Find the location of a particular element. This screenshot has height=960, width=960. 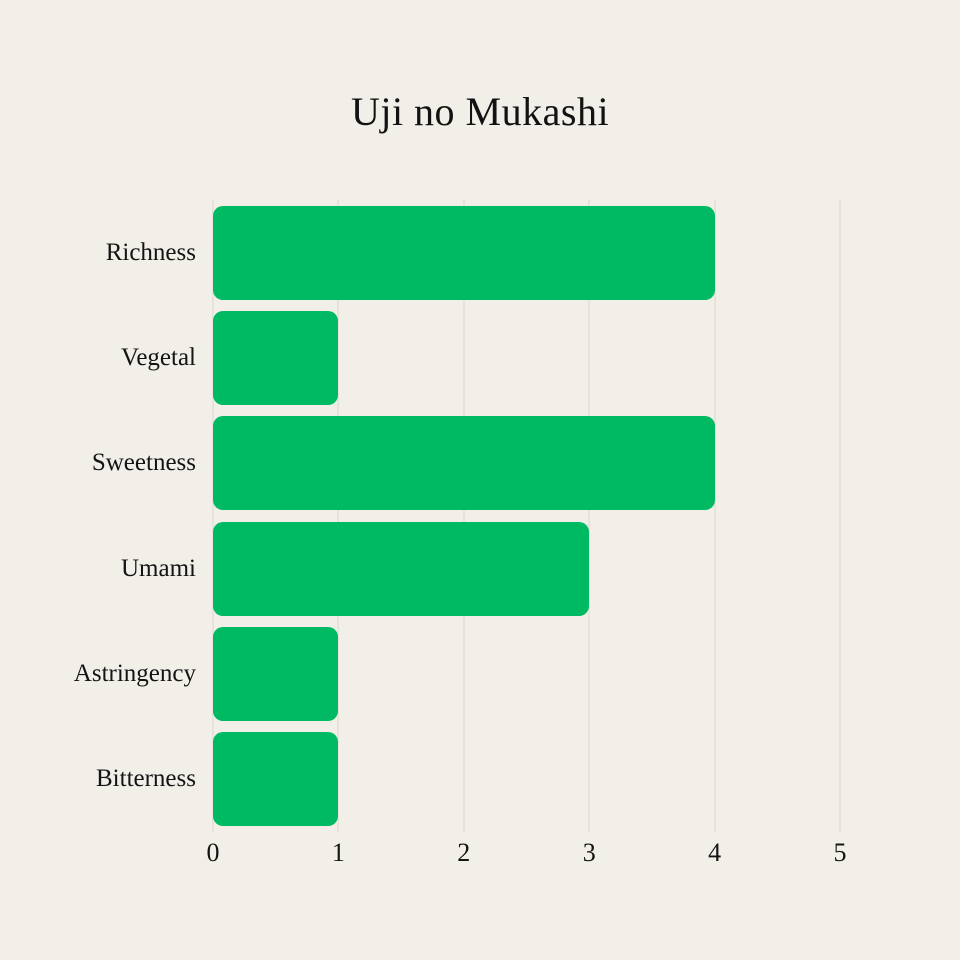

y-axis-label-richness: Richness is located at coordinates (150, 252).